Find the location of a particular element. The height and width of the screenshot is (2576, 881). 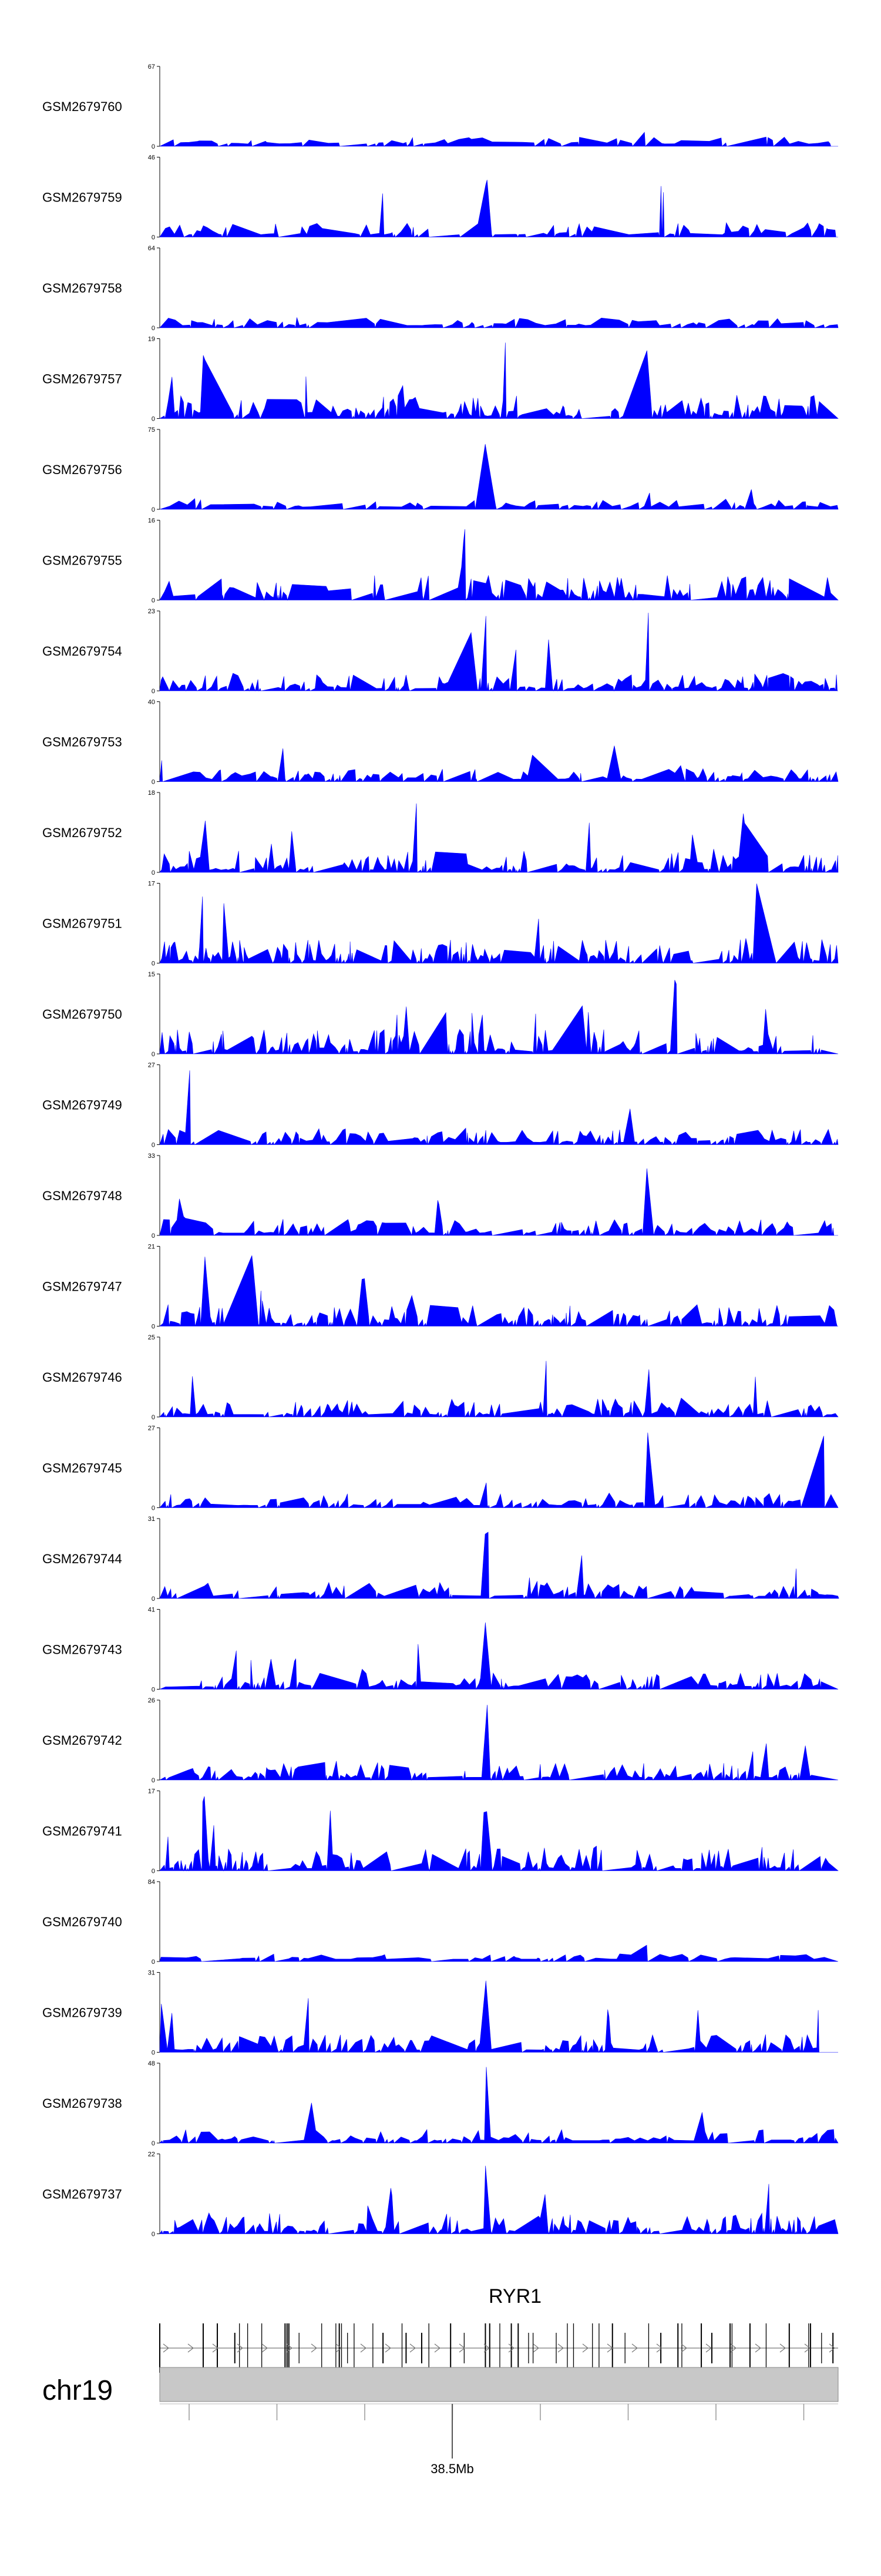

chromosome-label: chr19 is located at coordinates (78, 2390).